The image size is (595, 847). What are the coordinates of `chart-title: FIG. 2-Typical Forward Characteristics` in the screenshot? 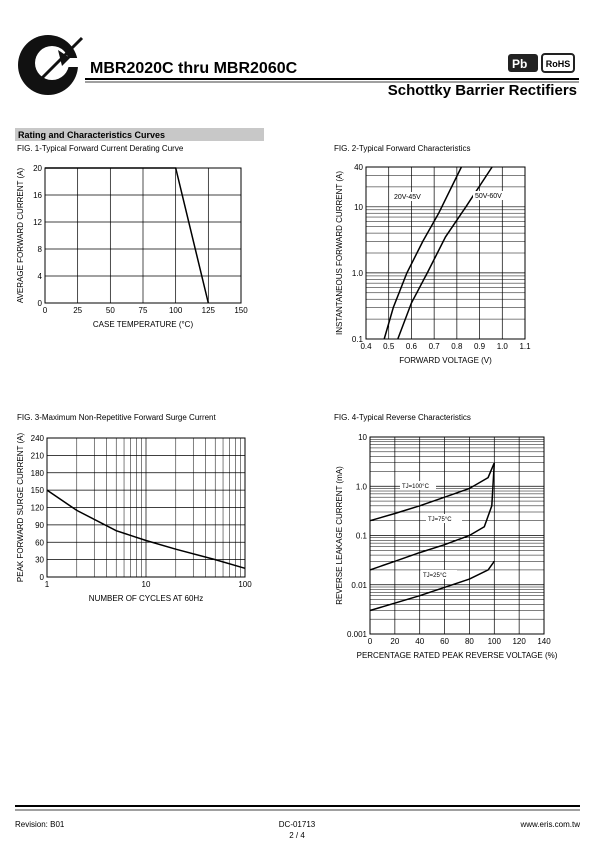 It's located at (402, 148).